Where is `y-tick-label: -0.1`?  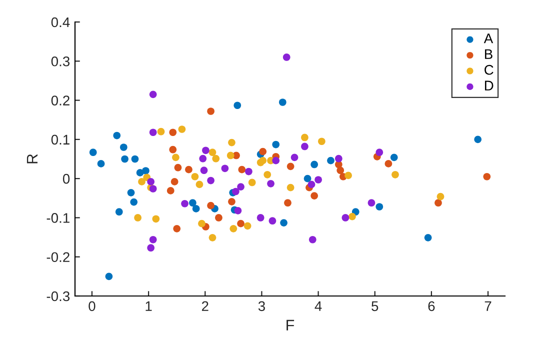
y-tick-label: -0.1 is located at coordinates (58, 218).